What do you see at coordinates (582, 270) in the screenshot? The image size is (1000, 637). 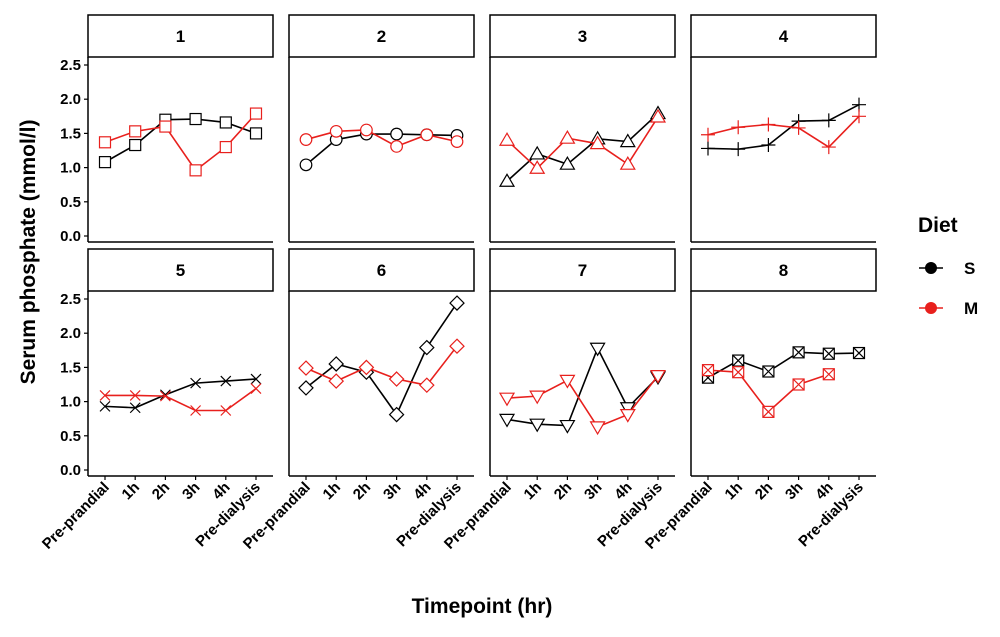 I see `facet-strip-label: 7` at bounding box center [582, 270].